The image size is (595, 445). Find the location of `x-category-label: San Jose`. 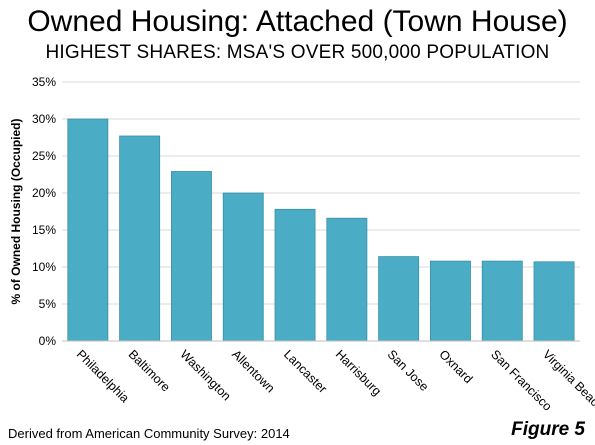

x-category-label: San Jose is located at coordinates (408, 370).